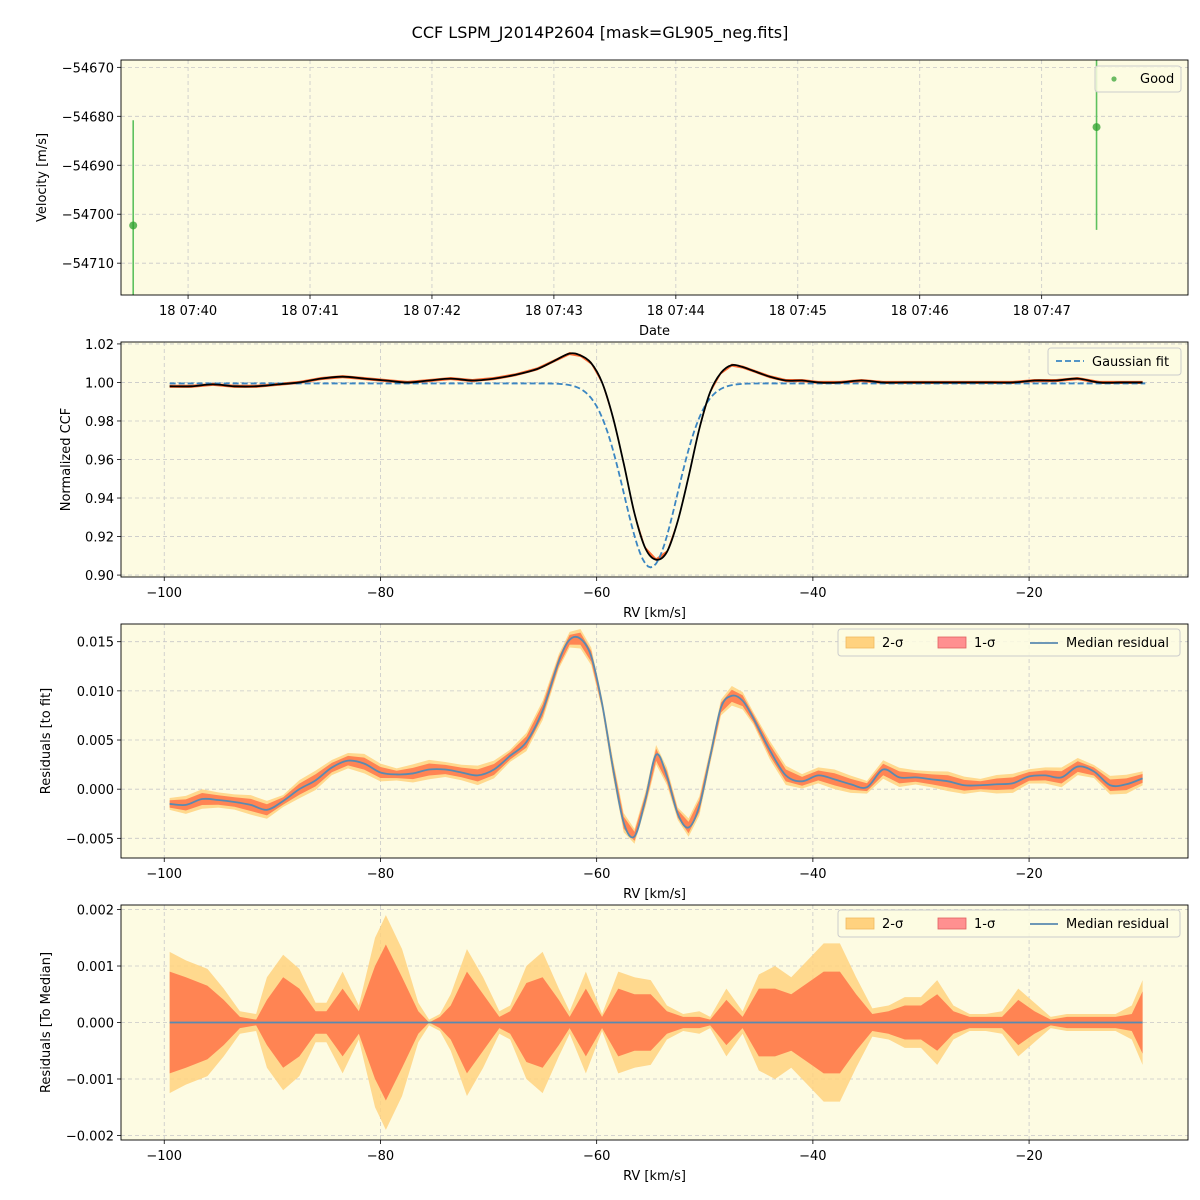 Image resolution: width=1200 pixels, height=1200 pixels. Describe the element at coordinates (95, 967) in the screenshot. I see `y-tick-label: 0.001` at that location.